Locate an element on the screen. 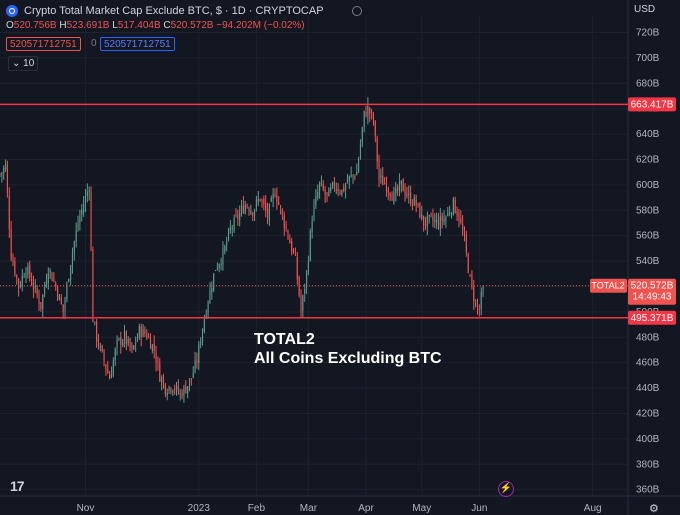 The image size is (680, 515). y-tick-label: 600B is located at coordinates (648, 185).